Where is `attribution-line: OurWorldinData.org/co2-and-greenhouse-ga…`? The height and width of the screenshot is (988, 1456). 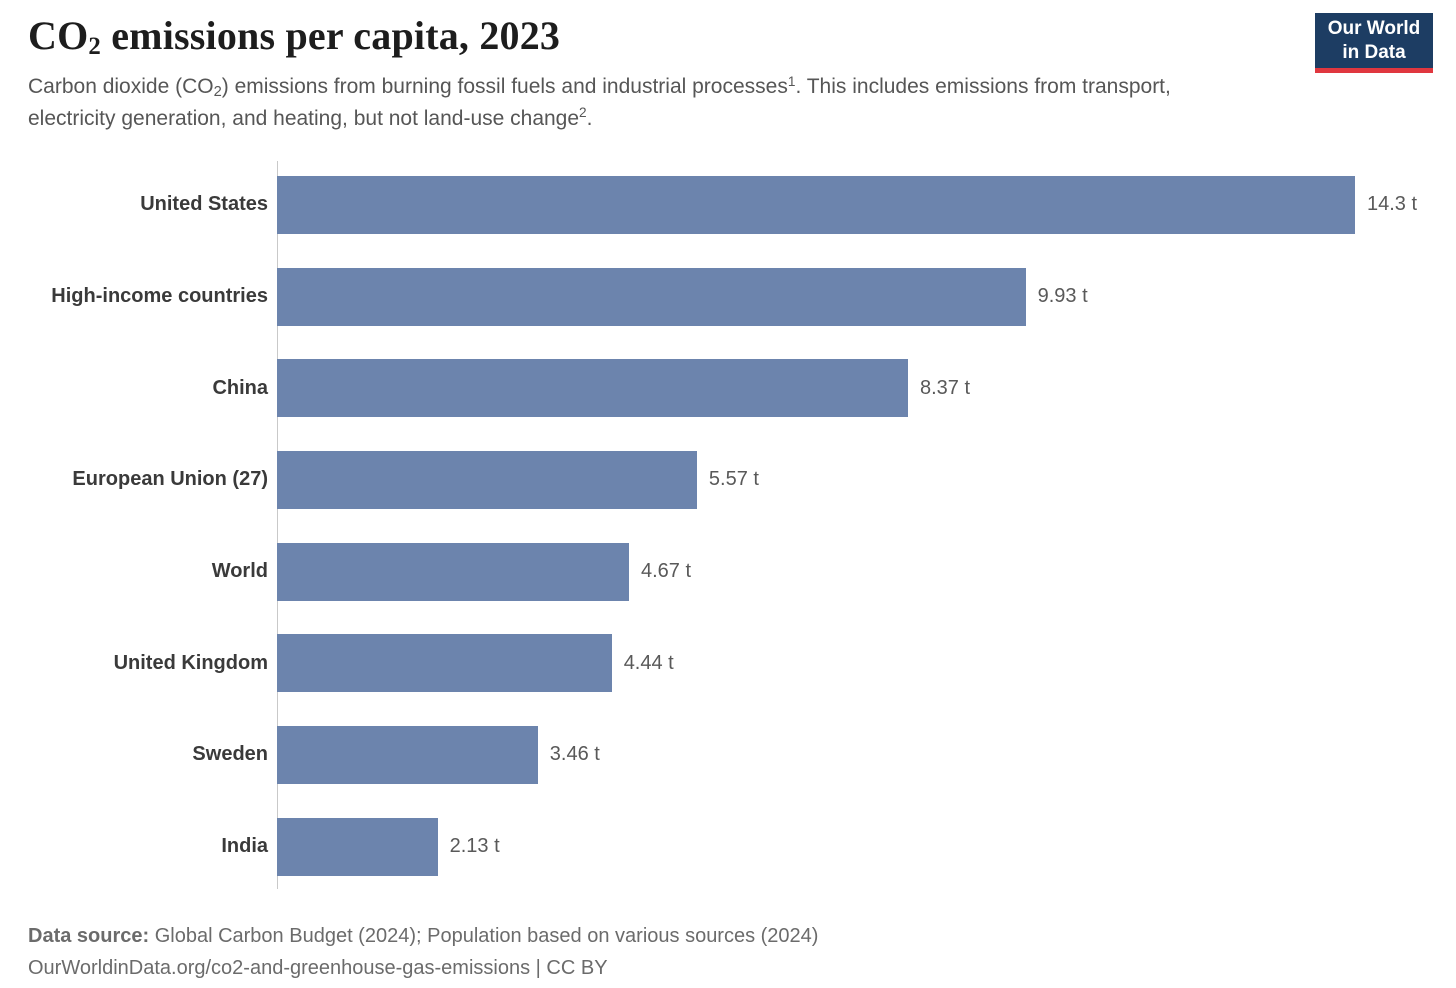 attribution-line: OurWorldinData.org/co2-and-greenhouse-ga… is located at coordinates (728, 968).